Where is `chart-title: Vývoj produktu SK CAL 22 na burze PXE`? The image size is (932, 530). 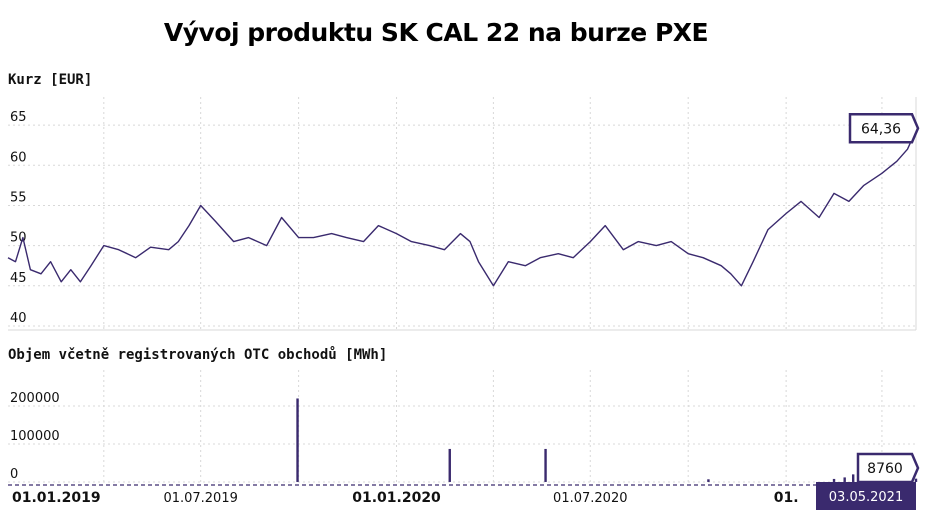 chart-title: Vývoj produktu SK CAL 22 na burze PXE is located at coordinates (436, 32).